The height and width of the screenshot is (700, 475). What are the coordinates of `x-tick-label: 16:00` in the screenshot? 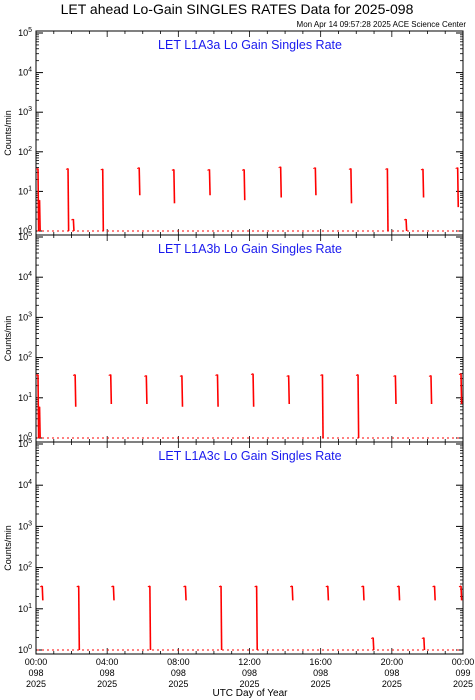 It's located at (320, 662).